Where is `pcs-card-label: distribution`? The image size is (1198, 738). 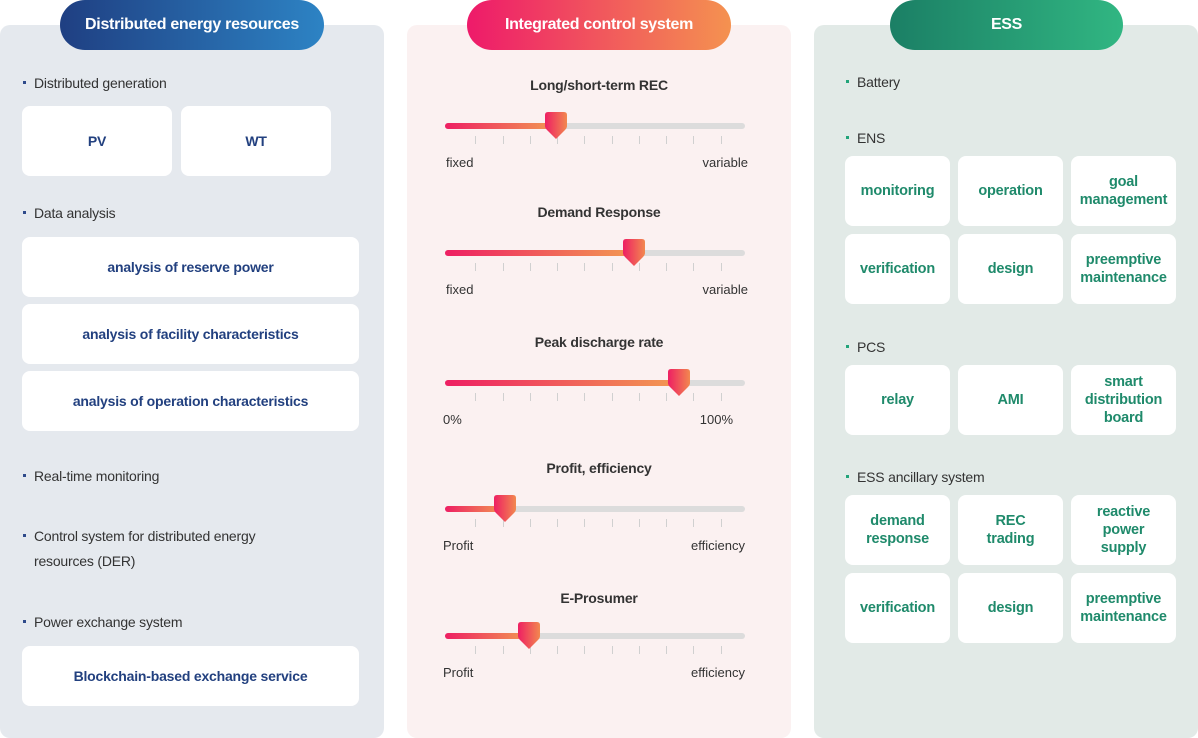
pcs-card-label: distribution is located at coordinates (1123, 400).